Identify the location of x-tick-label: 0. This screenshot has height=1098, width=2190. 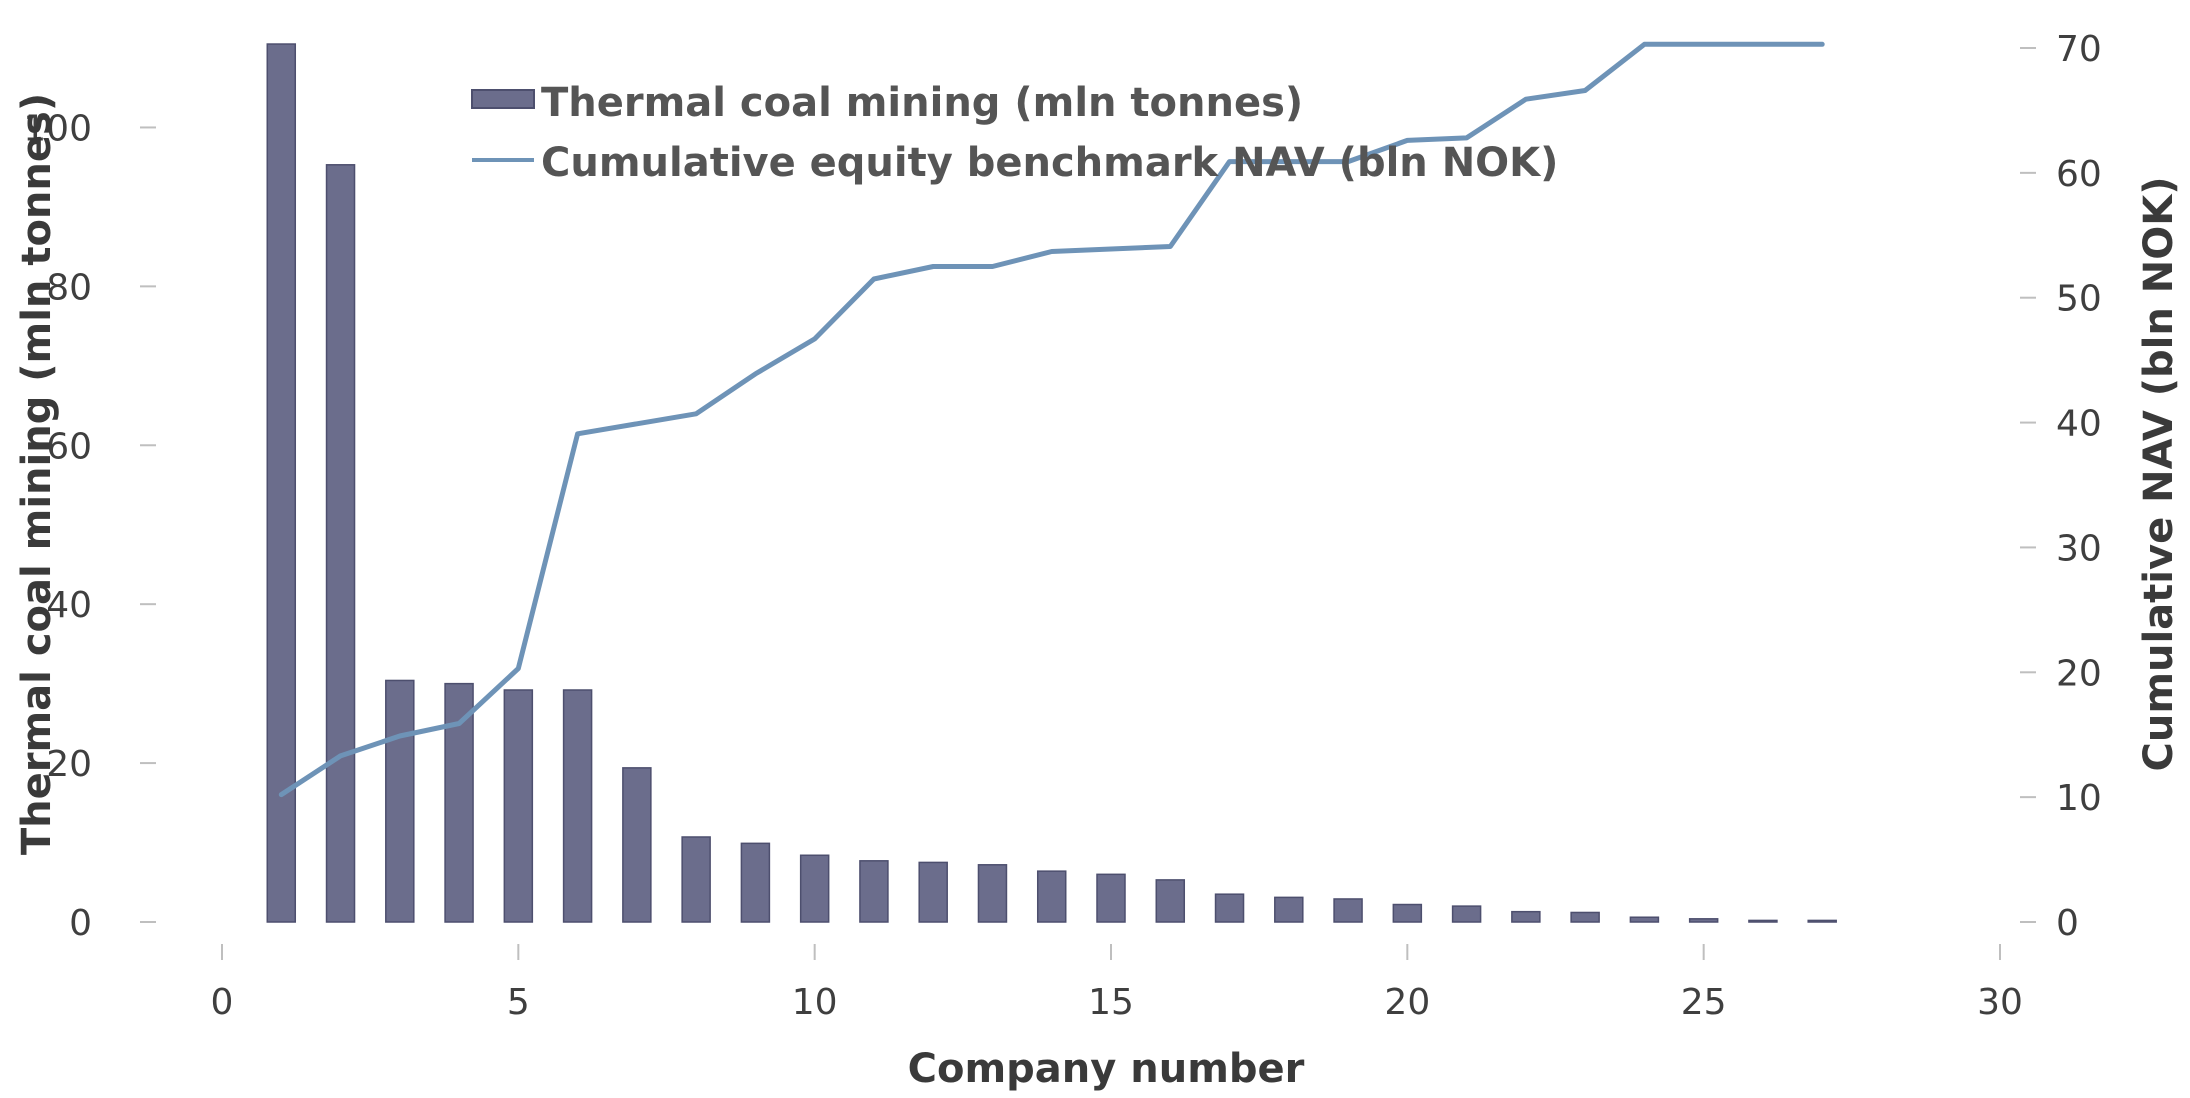
(222, 1002).